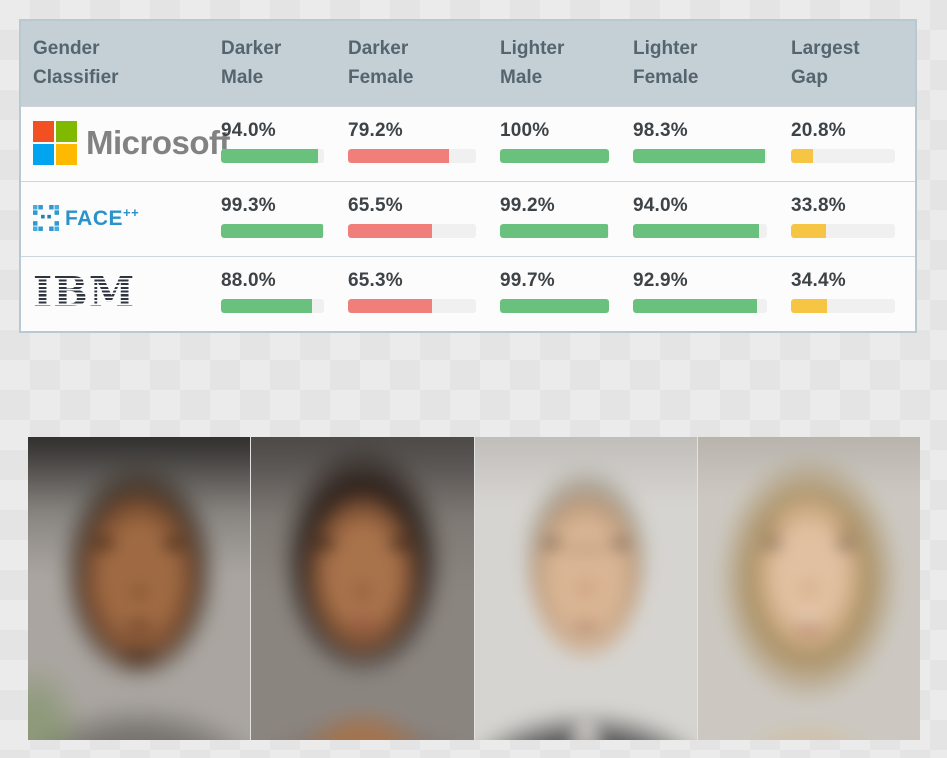  I want to click on metric-cell: 100%, so click(566, 141).